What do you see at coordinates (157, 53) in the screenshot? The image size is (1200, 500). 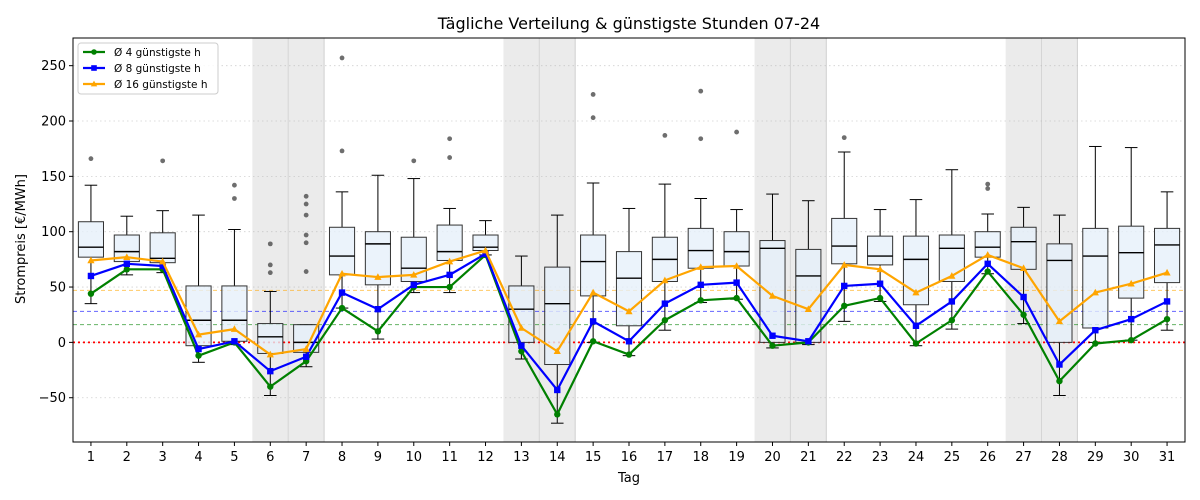 I see `legend-label: Ø 4 günstigste h` at bounding box center [157, 53].